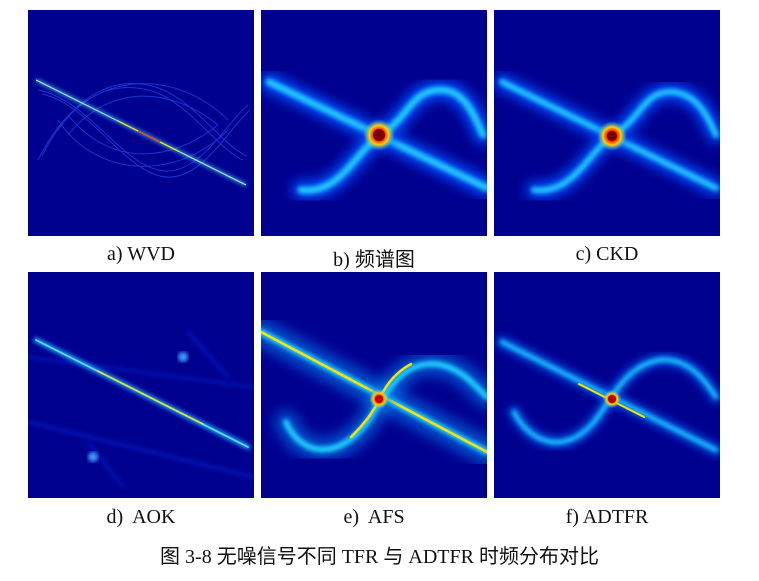 The width and height of the screenshot is (759, 581). What do you see at coordinates (607, 136) in the screenshot?
I see `ckd-image` at bounding box center [607, 136].